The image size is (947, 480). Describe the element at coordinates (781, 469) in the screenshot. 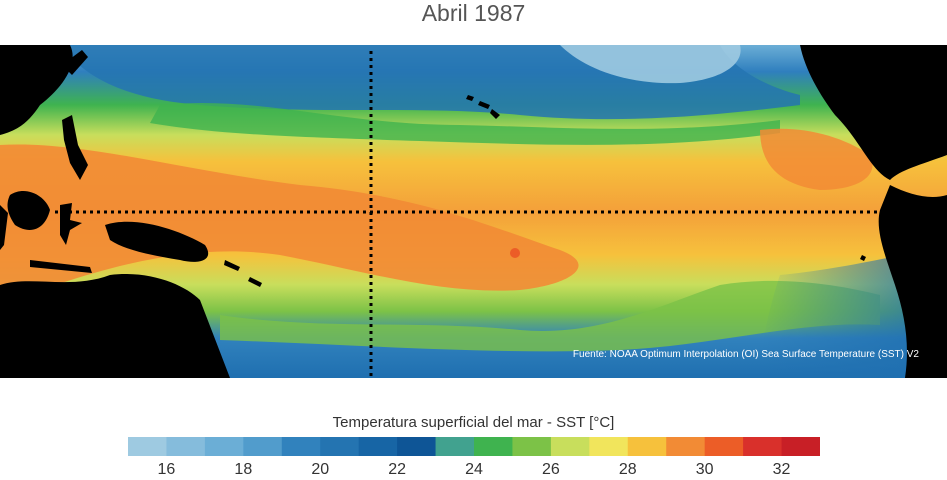

I see `colorbar-tick-label: 32` at that location.